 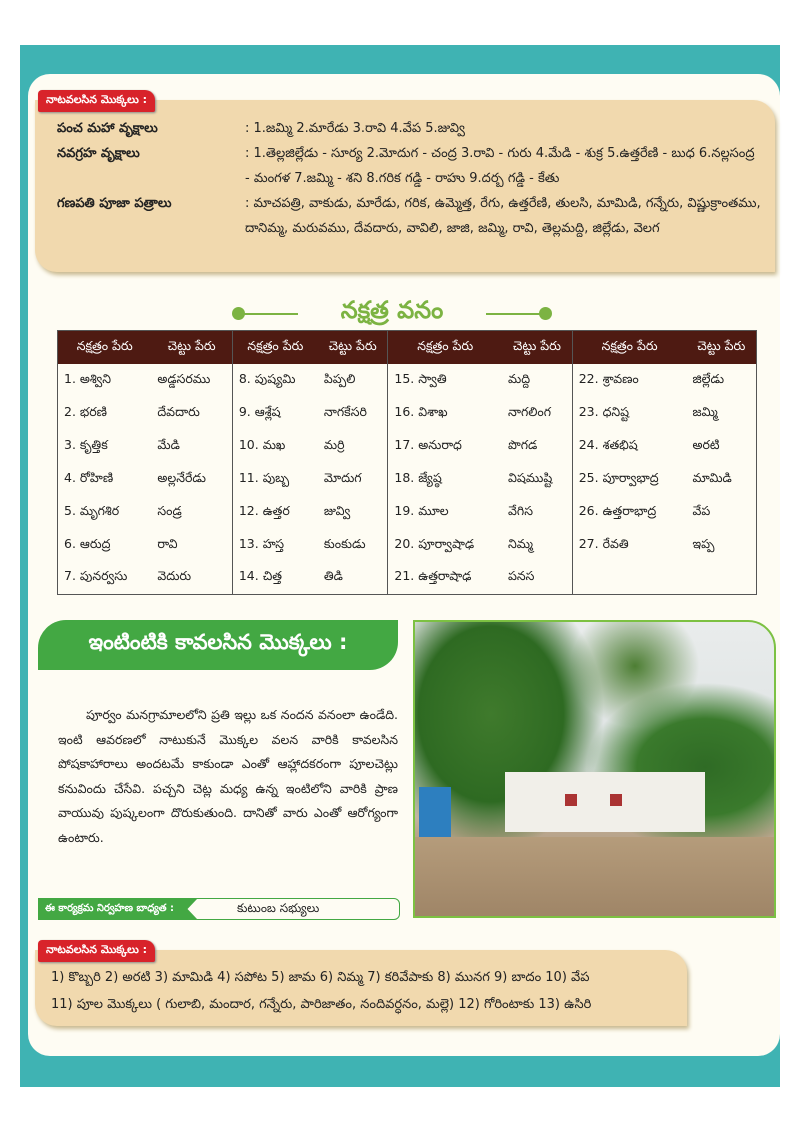 What do you see at coordinates (344, 543) in the screenshot?
I see `tree-name: కుంకుడు` at bounding box center [344, 543].